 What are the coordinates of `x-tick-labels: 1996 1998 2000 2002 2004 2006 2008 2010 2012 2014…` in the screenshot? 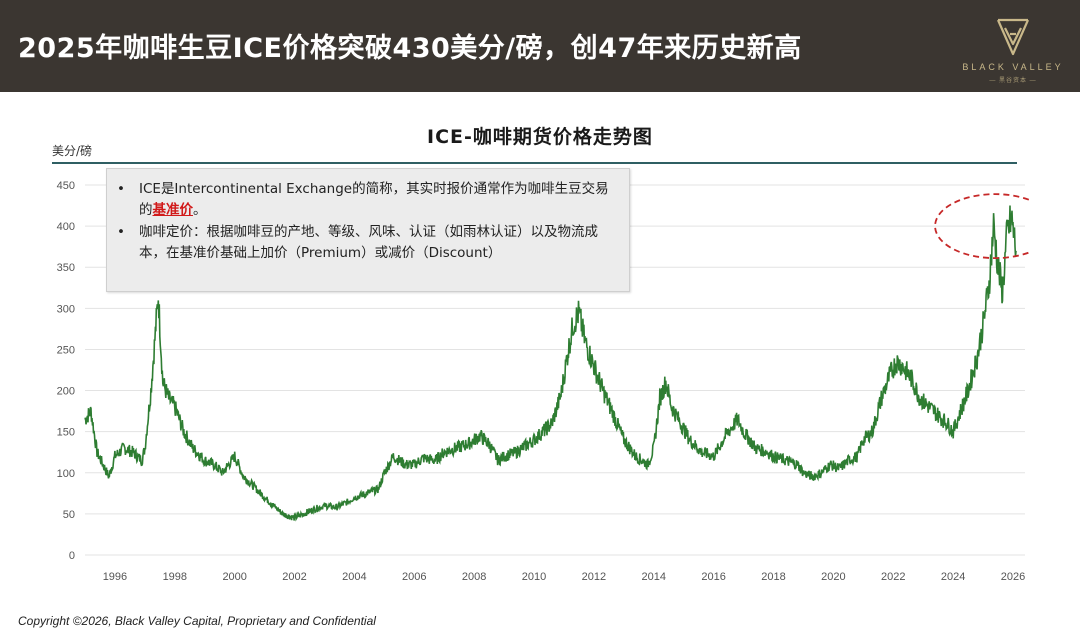 It's located at (564, 577).